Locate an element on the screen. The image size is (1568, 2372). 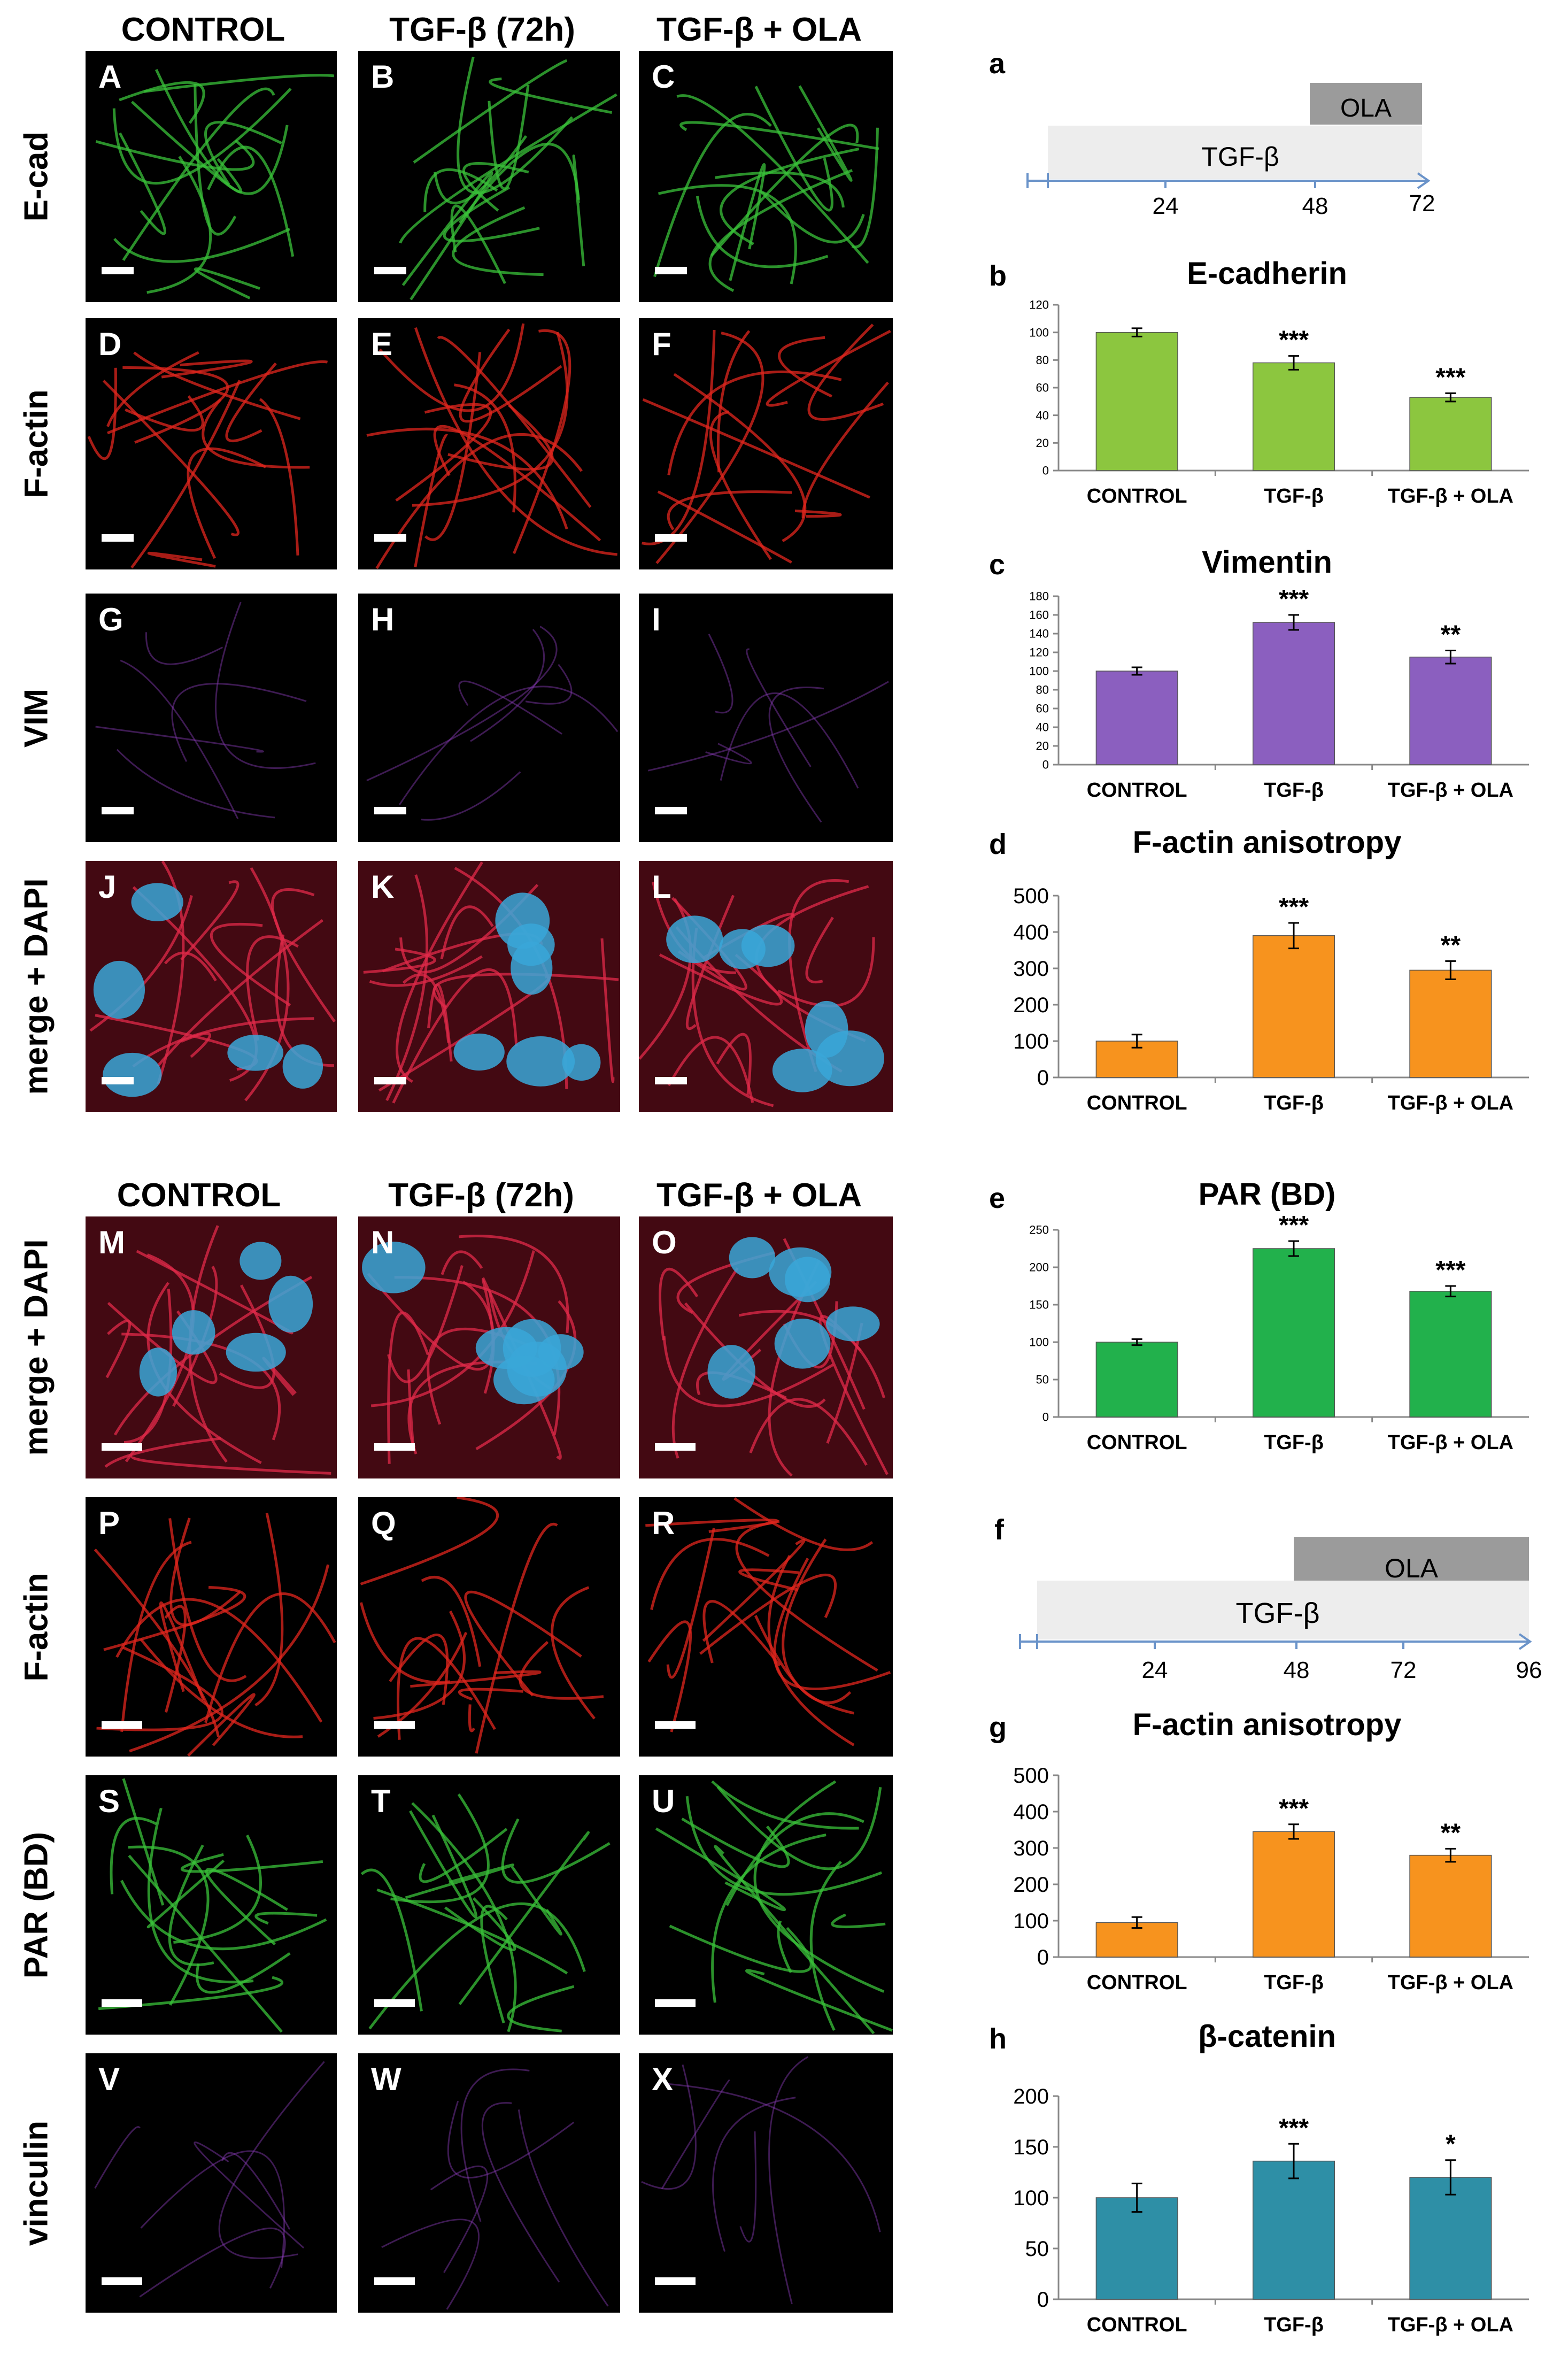
panel-letter: F is located at coordinates (661, 344).